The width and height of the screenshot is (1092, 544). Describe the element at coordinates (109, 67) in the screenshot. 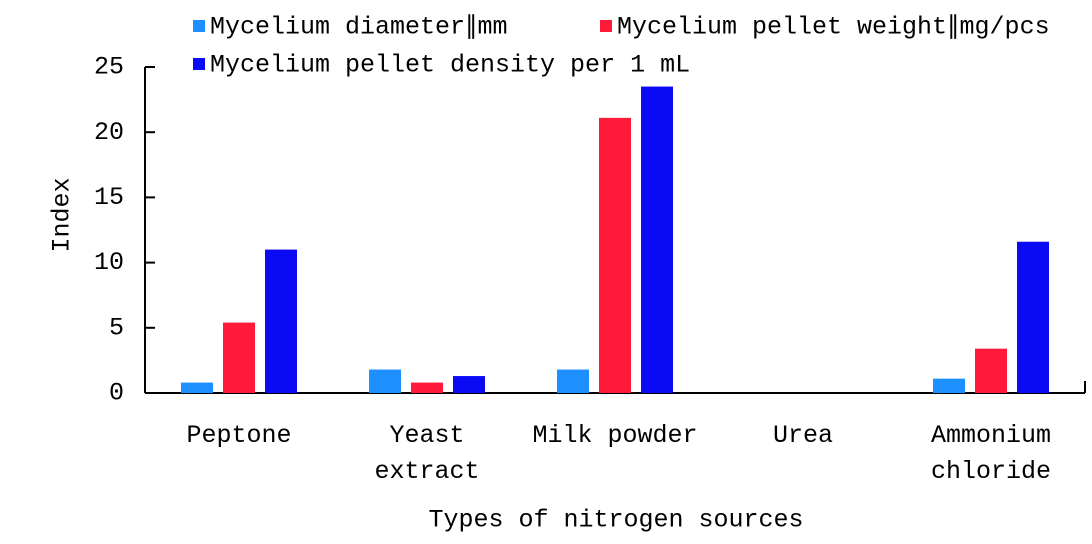

I see `y-tick-label: 25` at that location.